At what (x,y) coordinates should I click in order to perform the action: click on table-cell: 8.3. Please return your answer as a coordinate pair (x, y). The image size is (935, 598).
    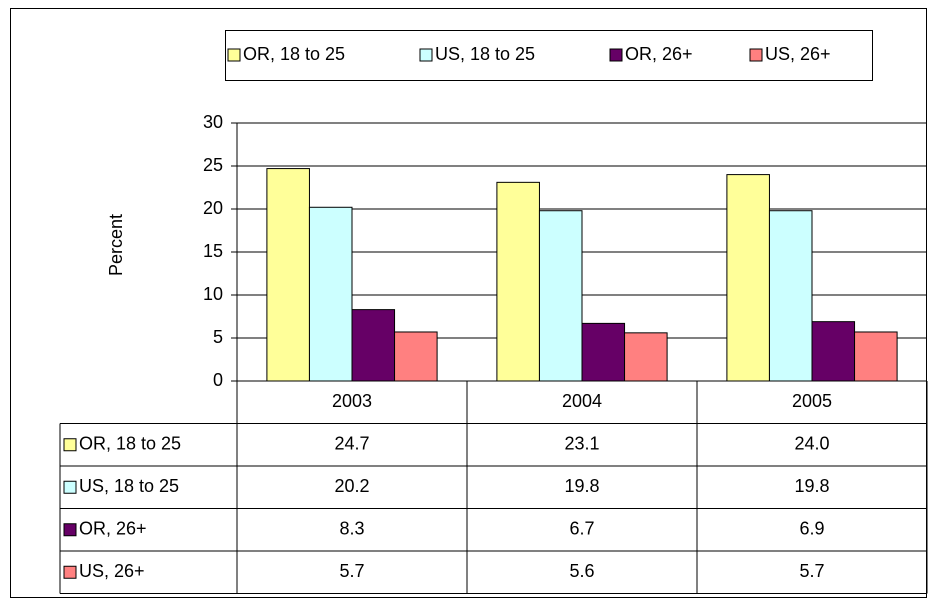
    Looking at the image, I should click on (351, 529).